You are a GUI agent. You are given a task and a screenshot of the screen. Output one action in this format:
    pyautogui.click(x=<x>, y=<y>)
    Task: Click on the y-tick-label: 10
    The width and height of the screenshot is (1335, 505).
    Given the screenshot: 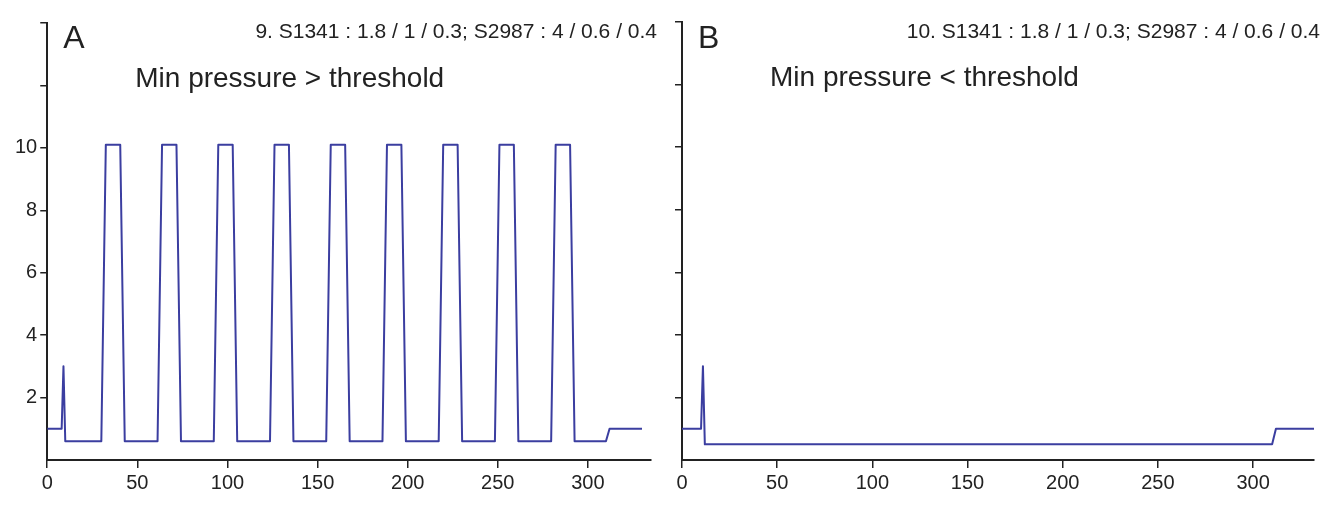 What is the action you would take?
    pyautogui.click(x=26, y=146)
    